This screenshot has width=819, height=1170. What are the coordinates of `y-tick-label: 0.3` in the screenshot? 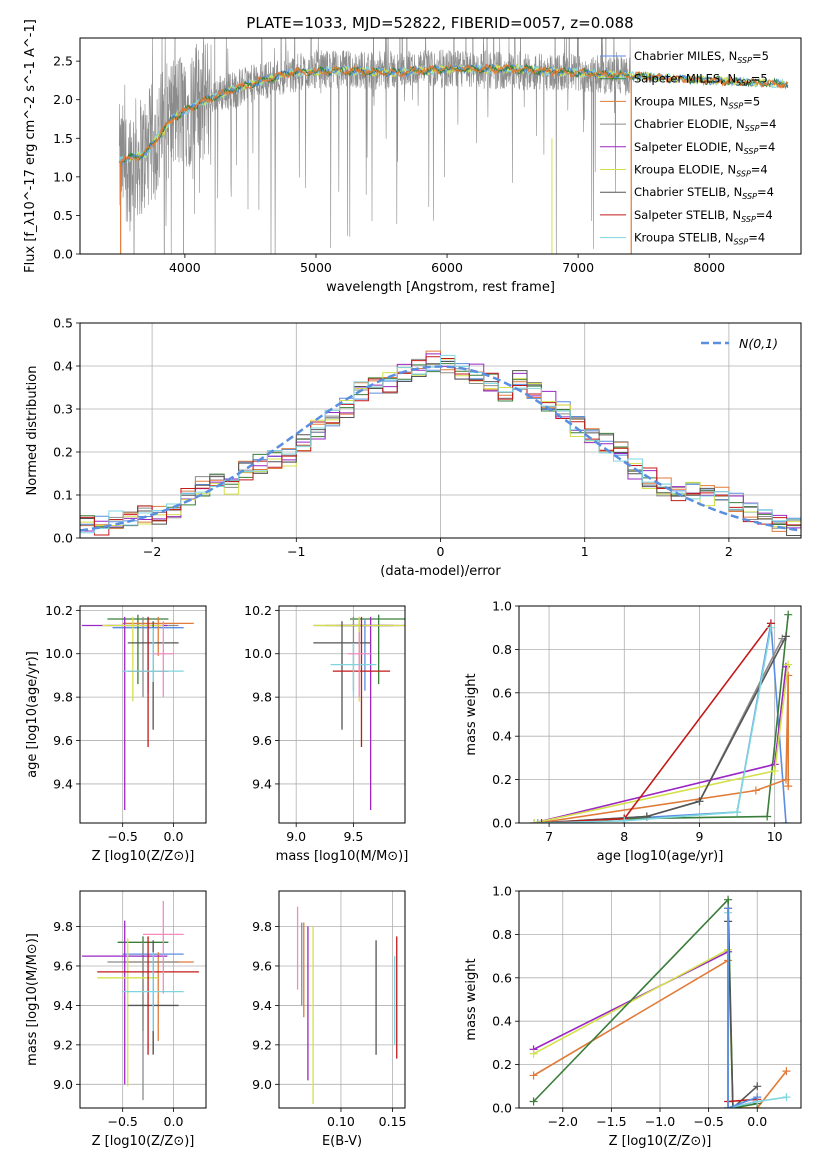 It's located at (63, 409).